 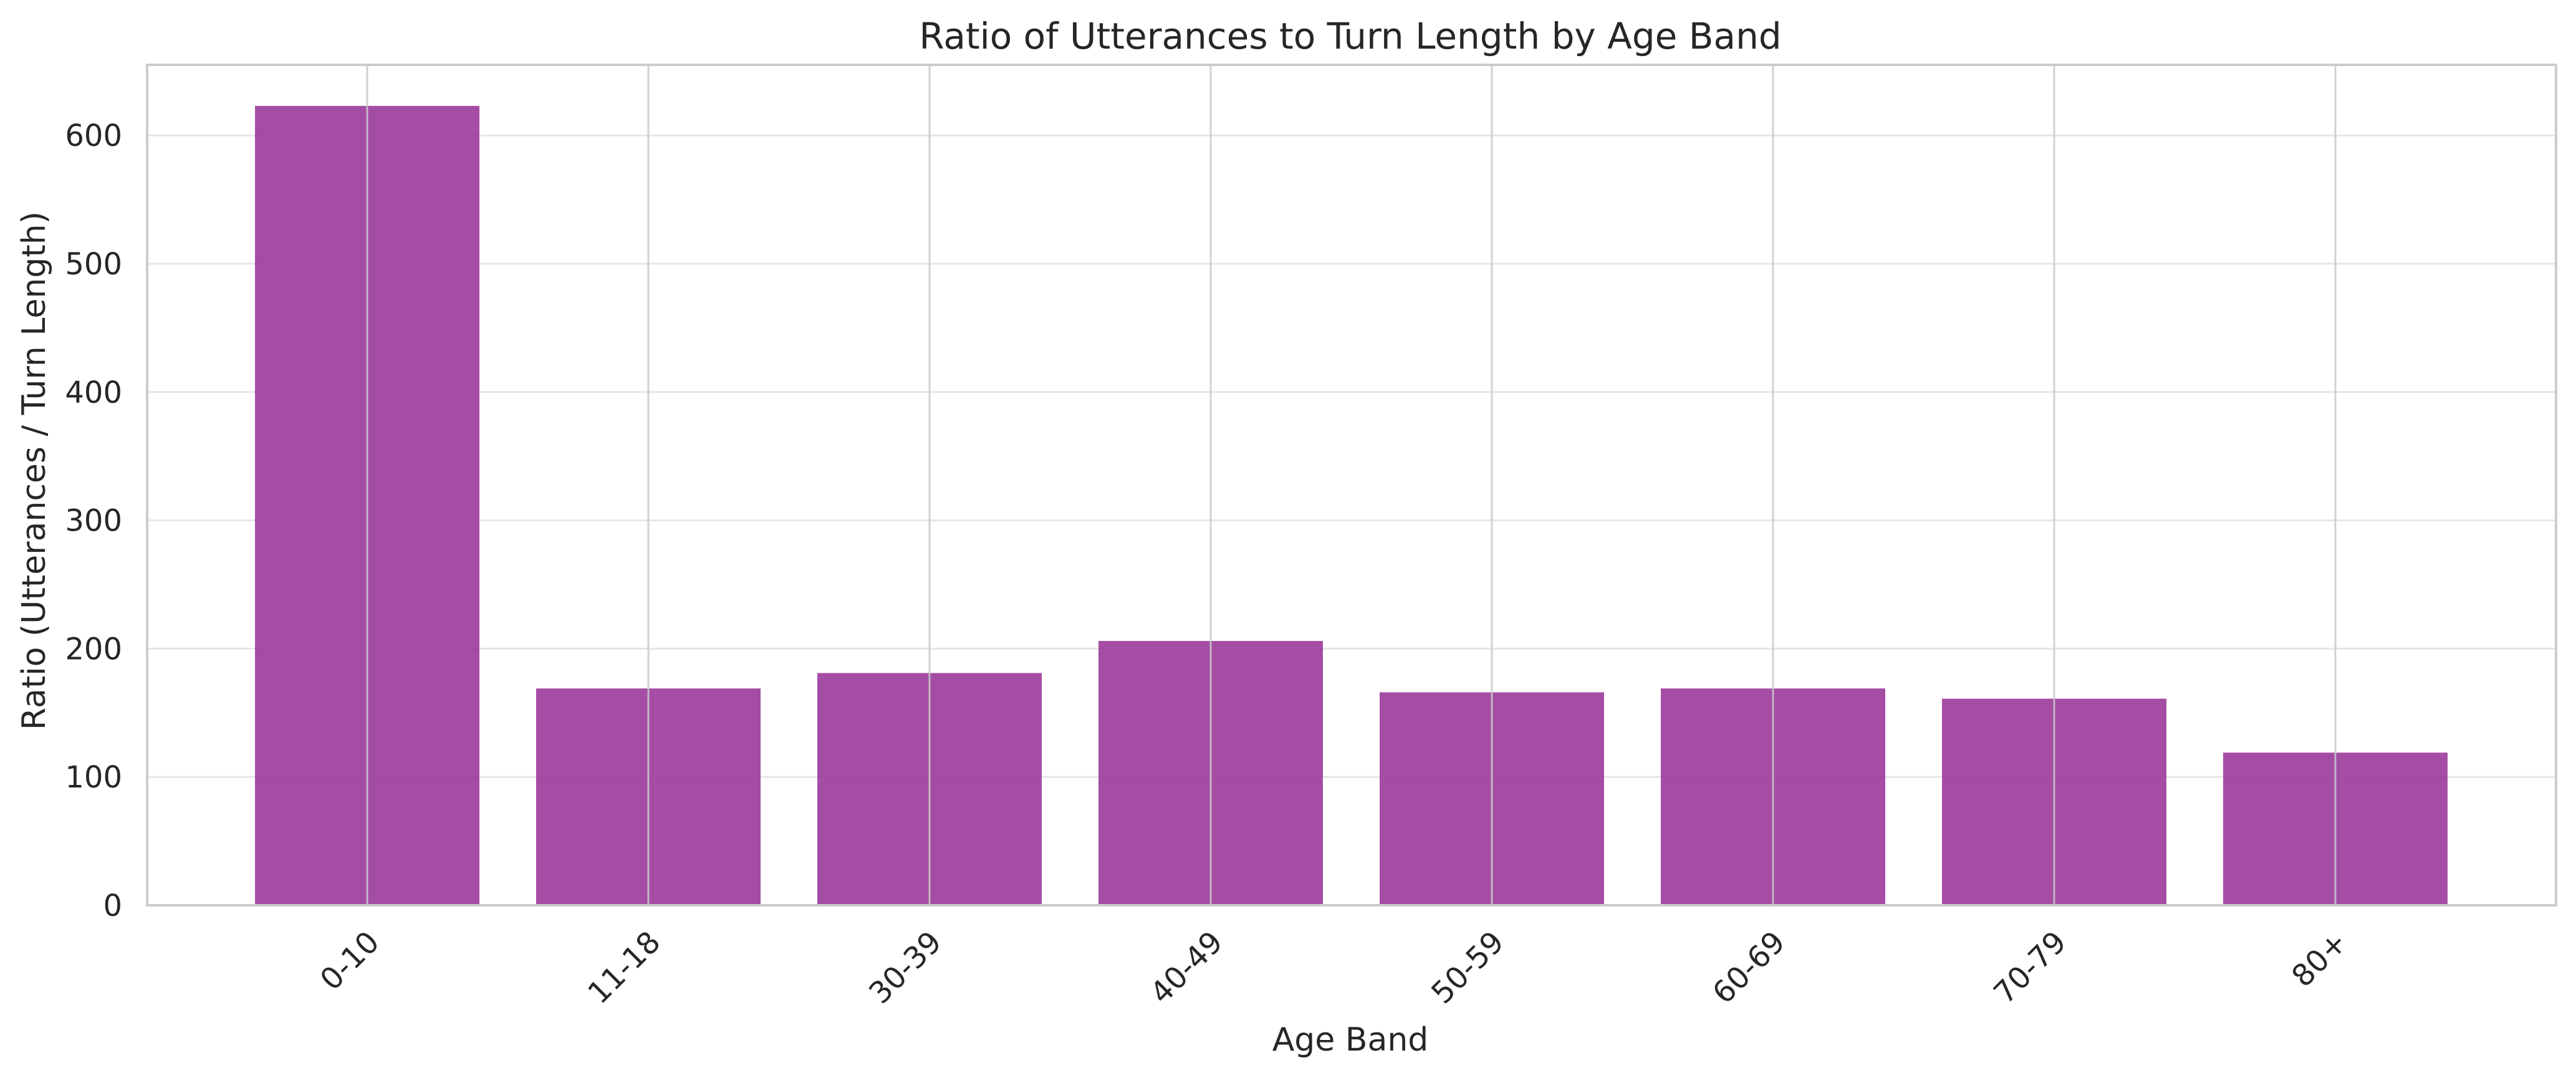 I want to click on y-tick-label: 500, so click(x=93, y=264).